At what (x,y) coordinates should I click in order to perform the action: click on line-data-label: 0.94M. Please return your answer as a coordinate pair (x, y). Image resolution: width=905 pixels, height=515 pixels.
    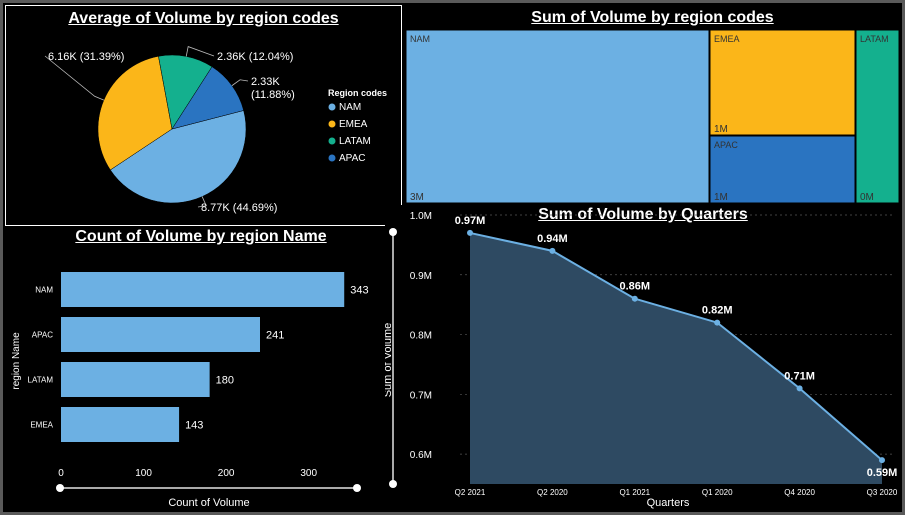
    Looking at the image, I should click on (552, 239).